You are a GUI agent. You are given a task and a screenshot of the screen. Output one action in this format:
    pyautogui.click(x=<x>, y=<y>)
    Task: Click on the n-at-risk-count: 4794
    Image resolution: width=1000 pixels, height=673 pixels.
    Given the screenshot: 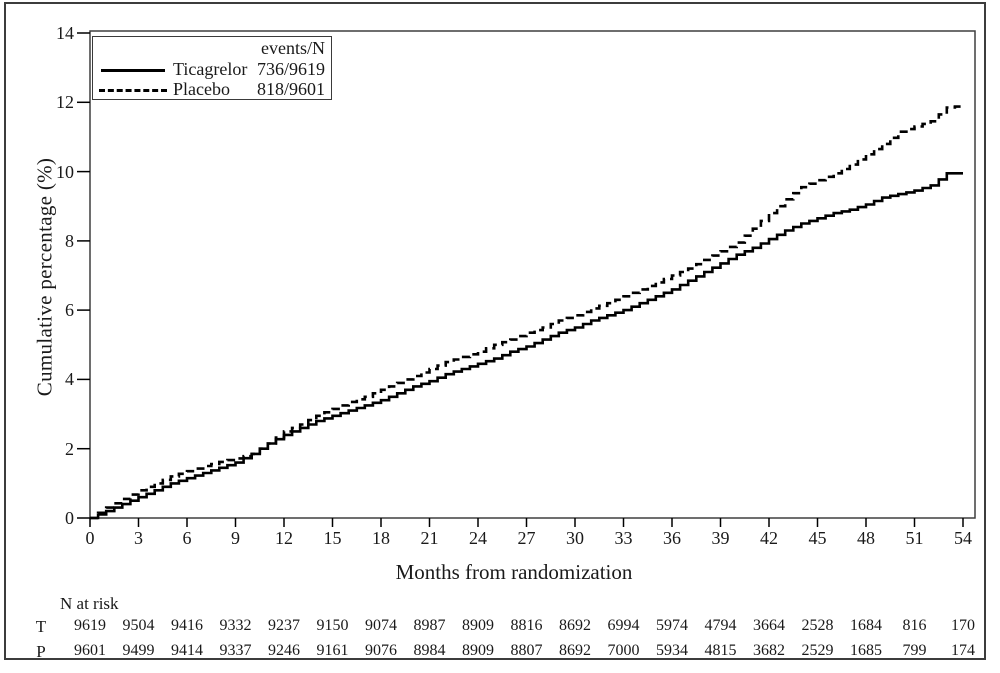 What is the action you would take?
    pyautogui.click(x=720, y=625)
    